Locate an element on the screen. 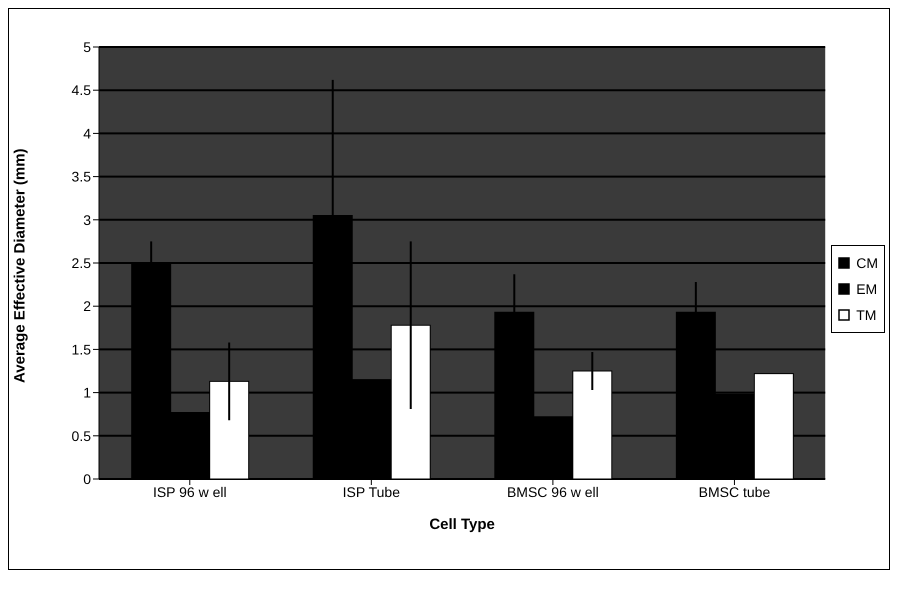 This screenshot has height=592, width=911. y-tick-label: 3.5 is located at coordinates (82, 176).